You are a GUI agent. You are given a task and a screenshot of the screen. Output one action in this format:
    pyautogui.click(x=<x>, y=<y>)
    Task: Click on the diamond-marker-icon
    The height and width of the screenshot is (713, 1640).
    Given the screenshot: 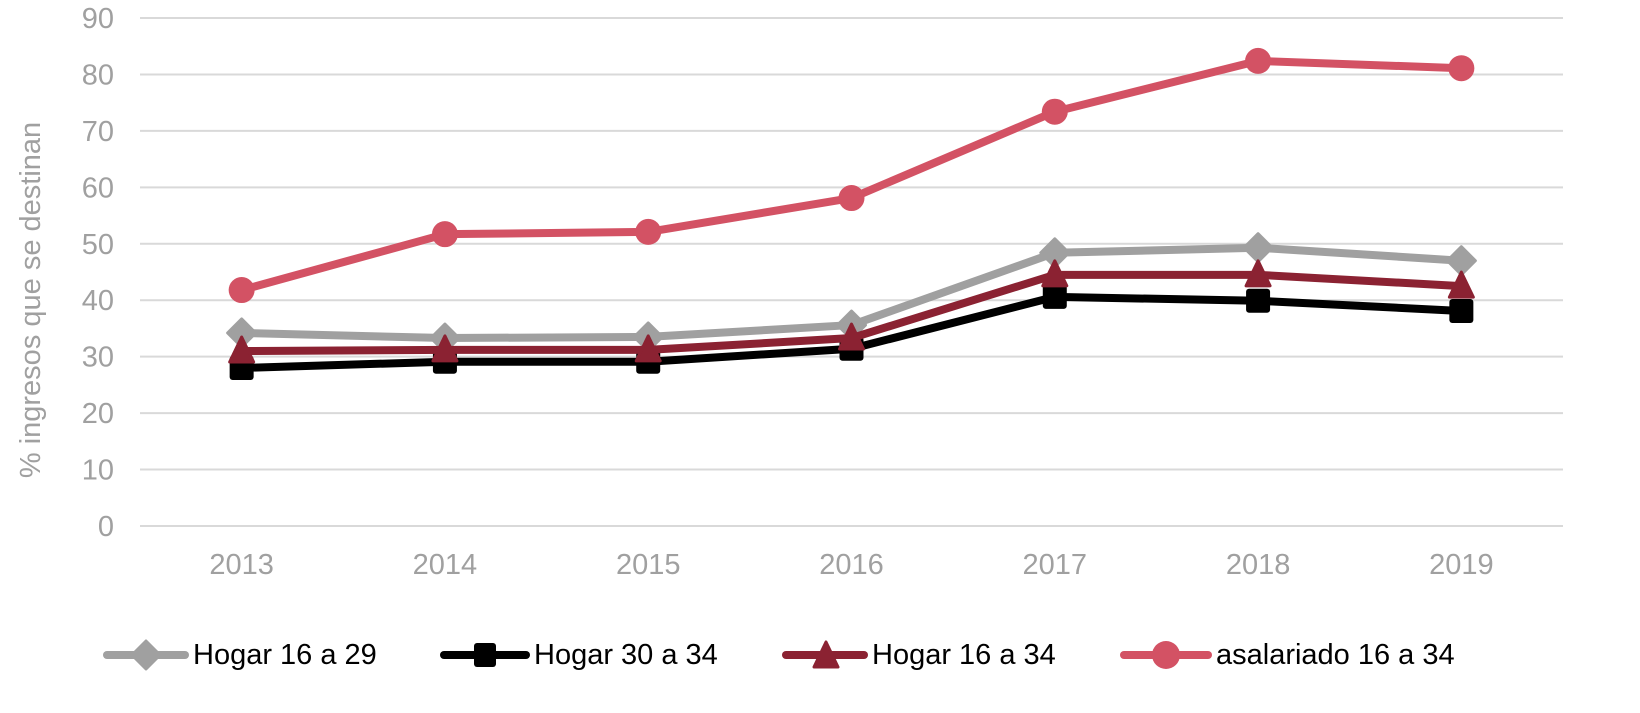 What is the action you would take?
    pyautogui.click(x=146, y=655)
    